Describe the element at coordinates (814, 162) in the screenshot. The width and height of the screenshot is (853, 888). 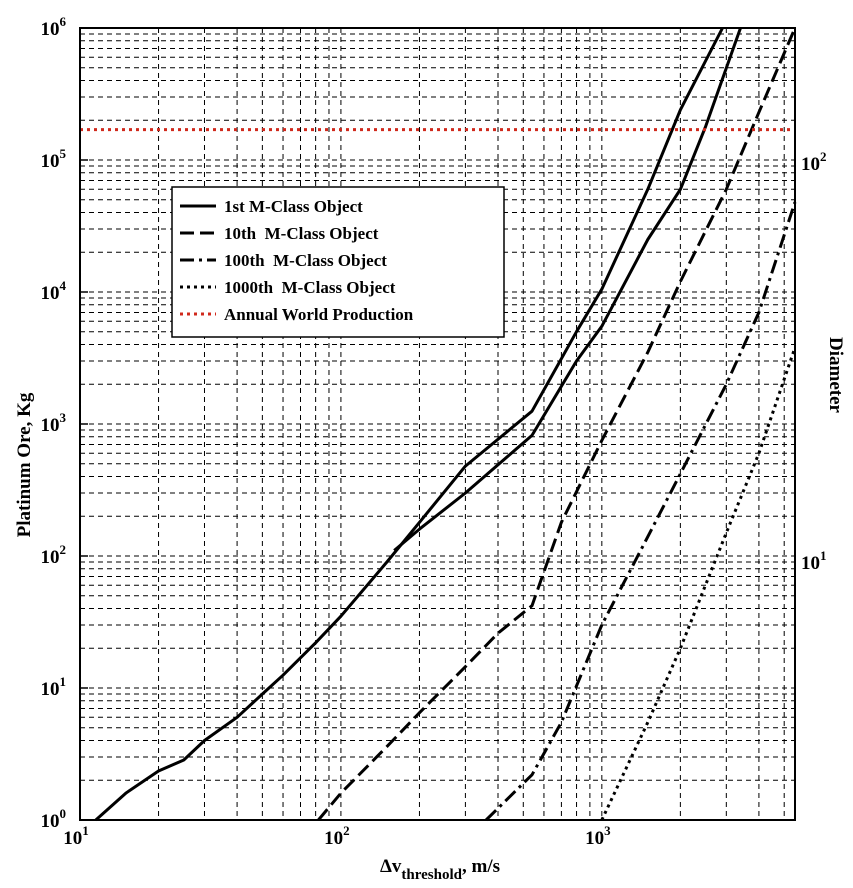
I see `y2-tick-label: 10²` at that location.